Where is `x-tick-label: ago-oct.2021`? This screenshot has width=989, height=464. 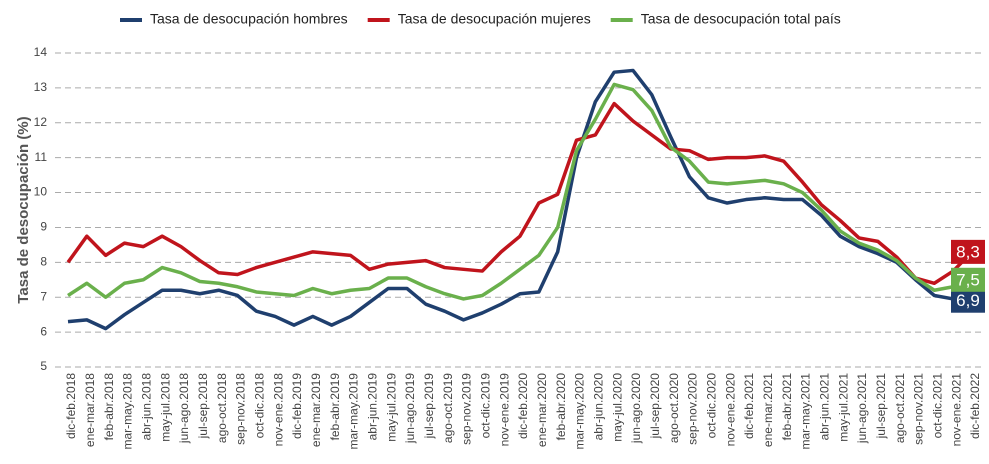 x-tick-label: ago-oct.2021 is located at coordinates (900, 408).